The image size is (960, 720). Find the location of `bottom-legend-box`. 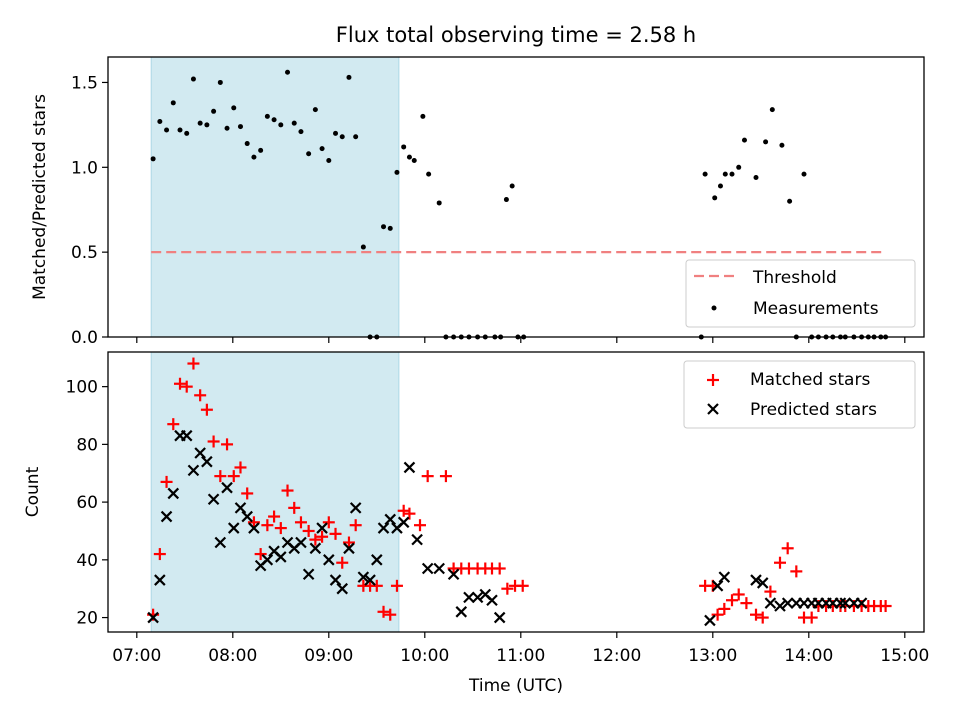

bottom-legend-box is located at coordinates (799, 394).